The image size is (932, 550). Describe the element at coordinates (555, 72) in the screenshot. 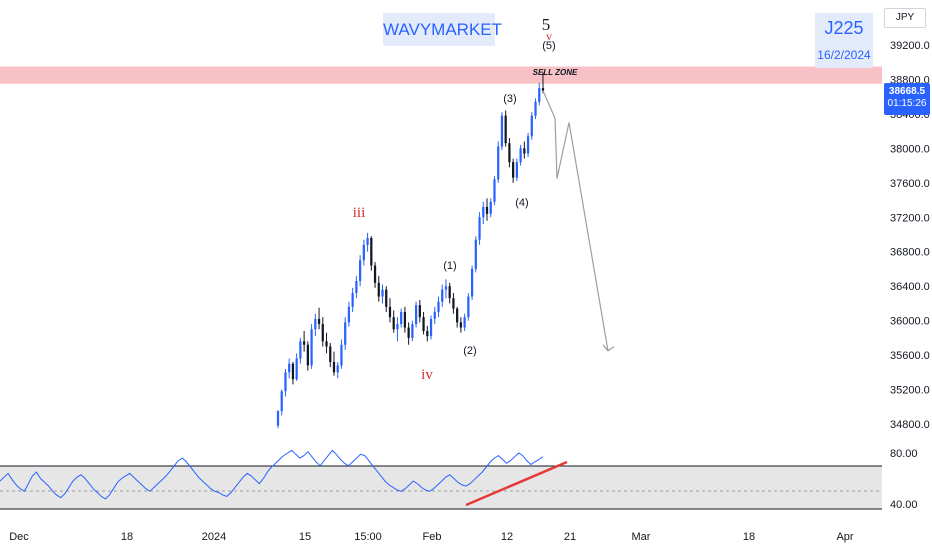

I see `sell-zone-label: SELL ZONE` at that location.